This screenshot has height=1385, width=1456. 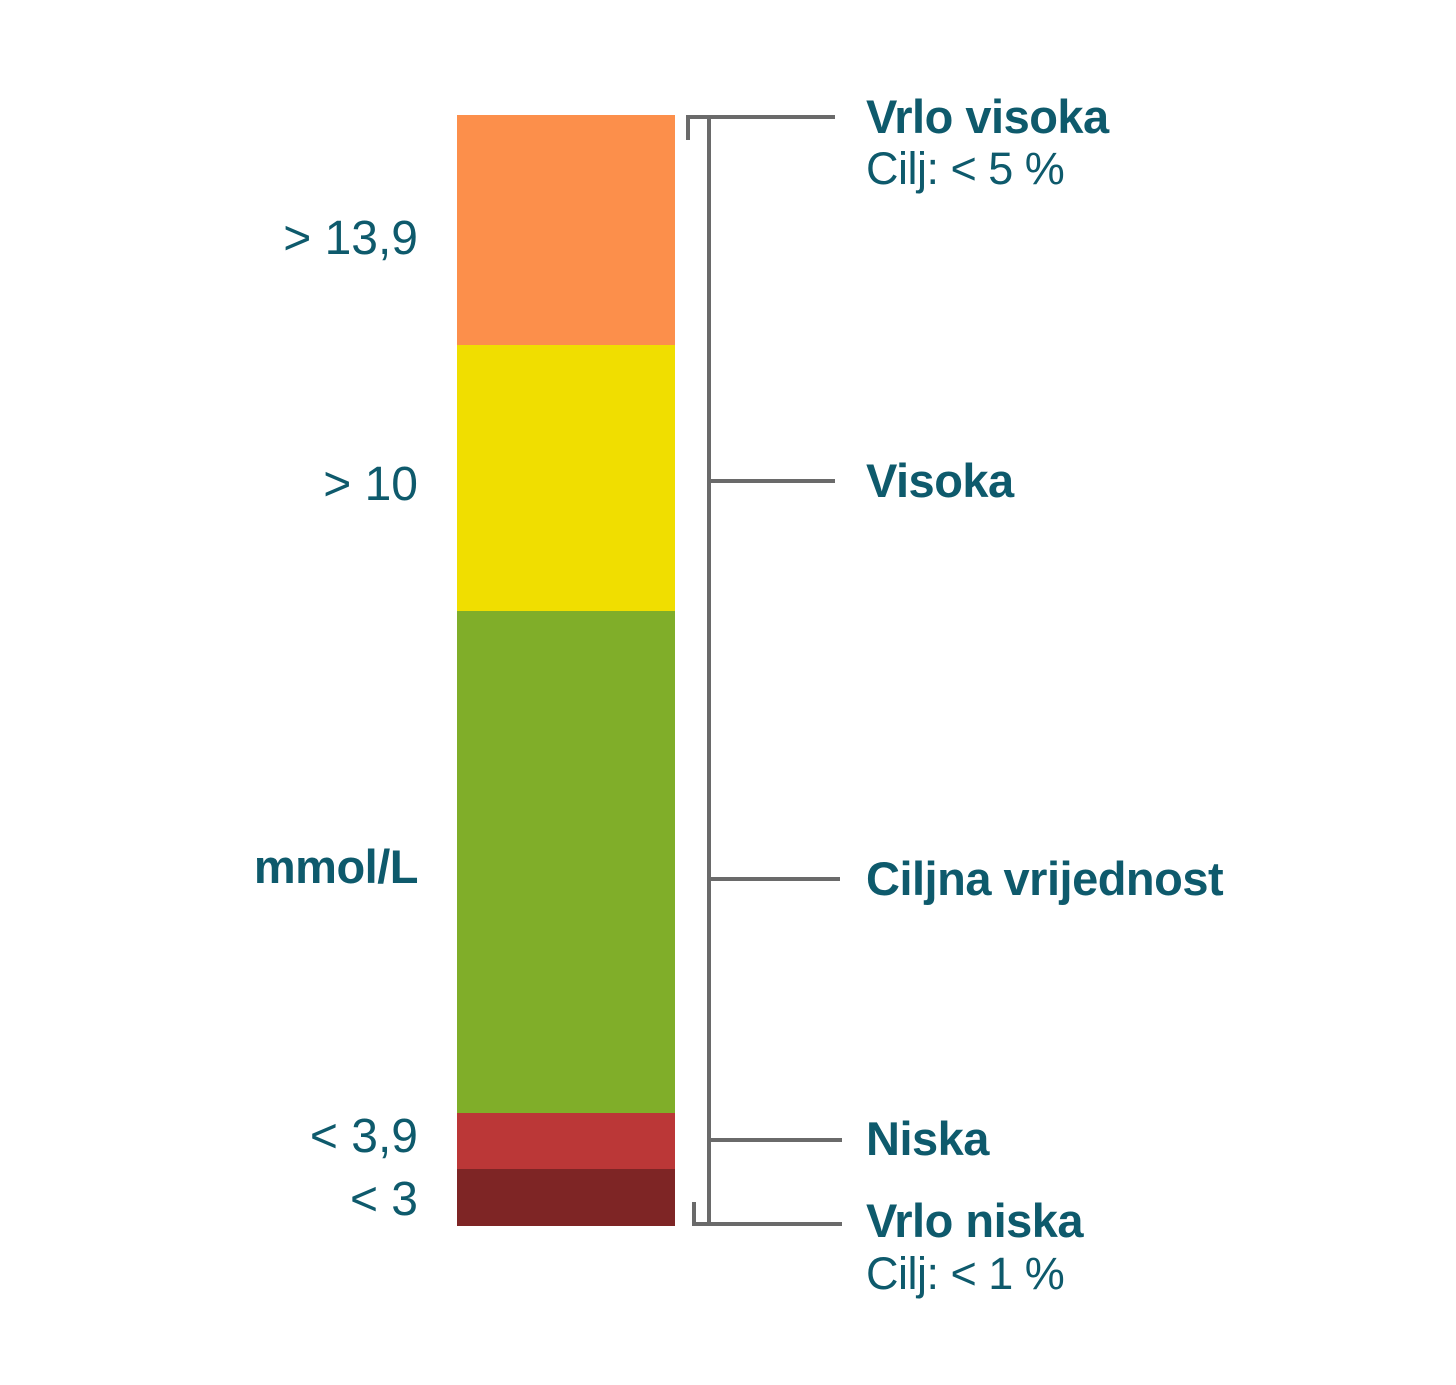 I want to click on zone-very-high-goal: Cilj: < 5 %, so click(x=965, y=168).